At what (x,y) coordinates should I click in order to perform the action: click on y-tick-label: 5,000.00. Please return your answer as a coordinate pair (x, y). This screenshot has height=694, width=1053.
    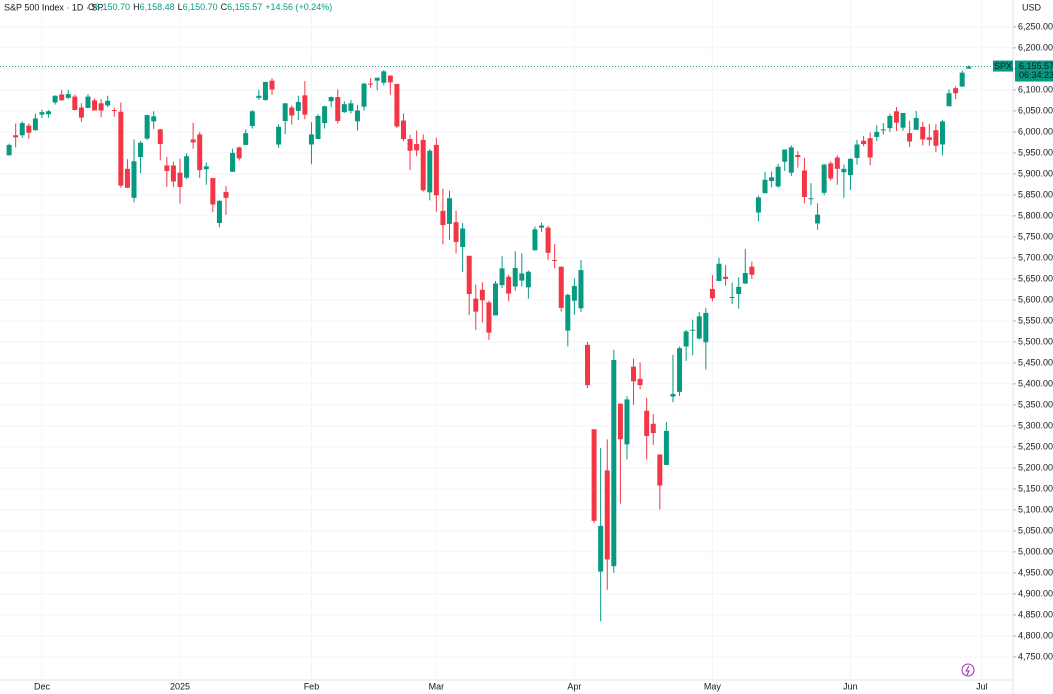
    Looking at the image, I should click on (1035, 551).